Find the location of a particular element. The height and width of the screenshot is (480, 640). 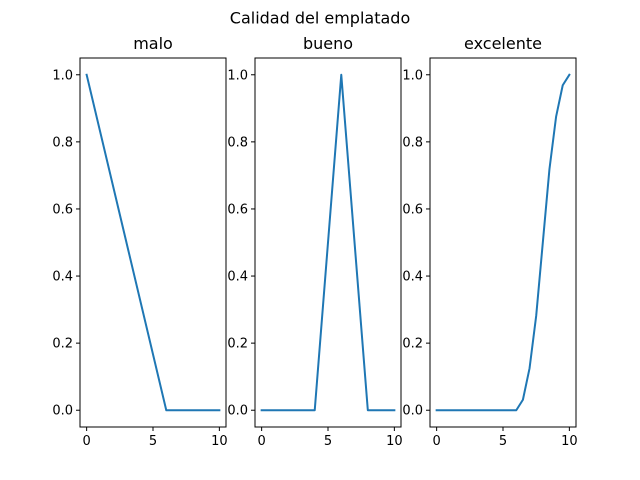

subplot-title: bueno is located at coordinates (328, 43).